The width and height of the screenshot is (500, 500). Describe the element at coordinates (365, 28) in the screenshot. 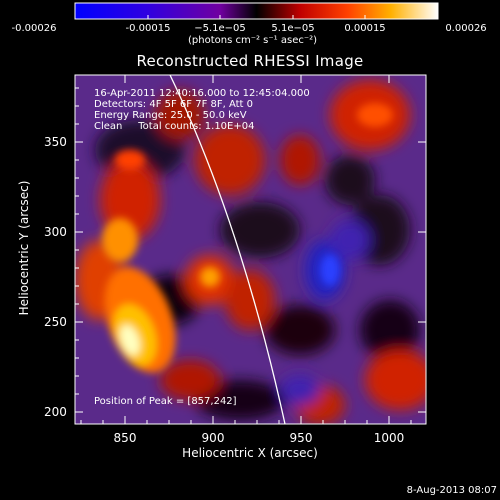

I see `colorbar-tick-label: 0.00015` at that location.